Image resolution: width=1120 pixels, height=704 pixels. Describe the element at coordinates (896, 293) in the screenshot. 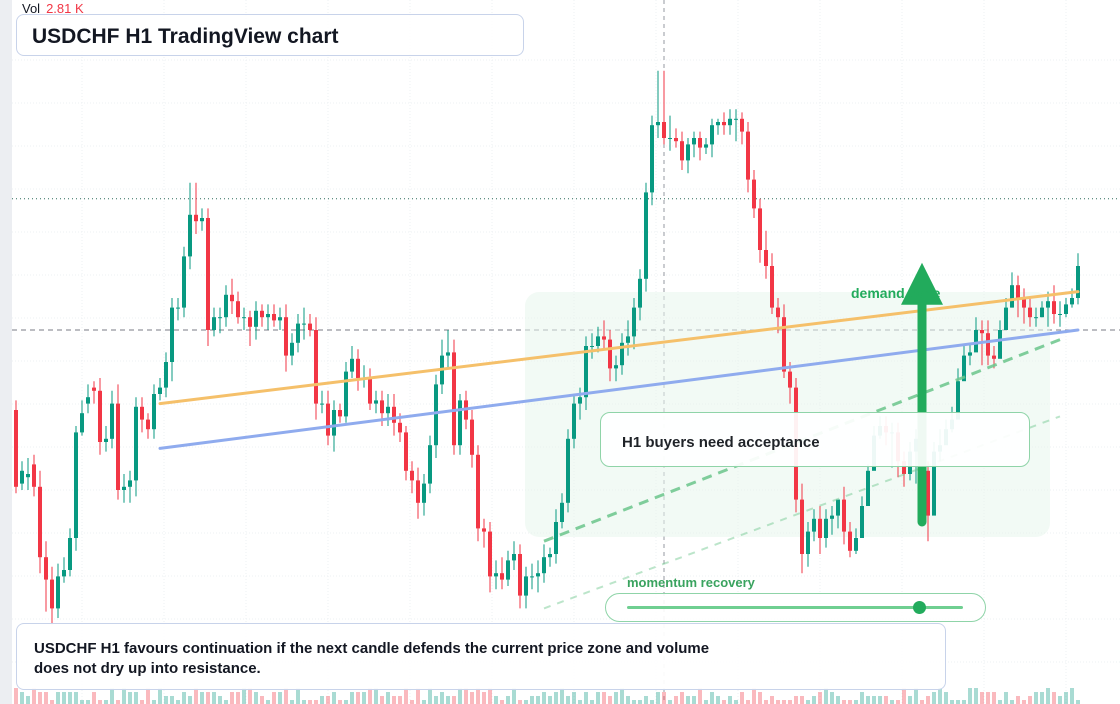

I see `demand-zone-label: demand zone` at that location.